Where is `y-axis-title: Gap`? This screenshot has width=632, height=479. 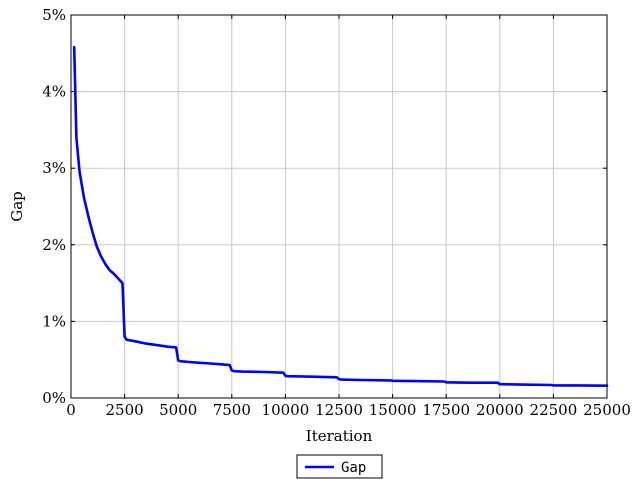
y-axis-title: Gap is located at coordinates (17, 206).